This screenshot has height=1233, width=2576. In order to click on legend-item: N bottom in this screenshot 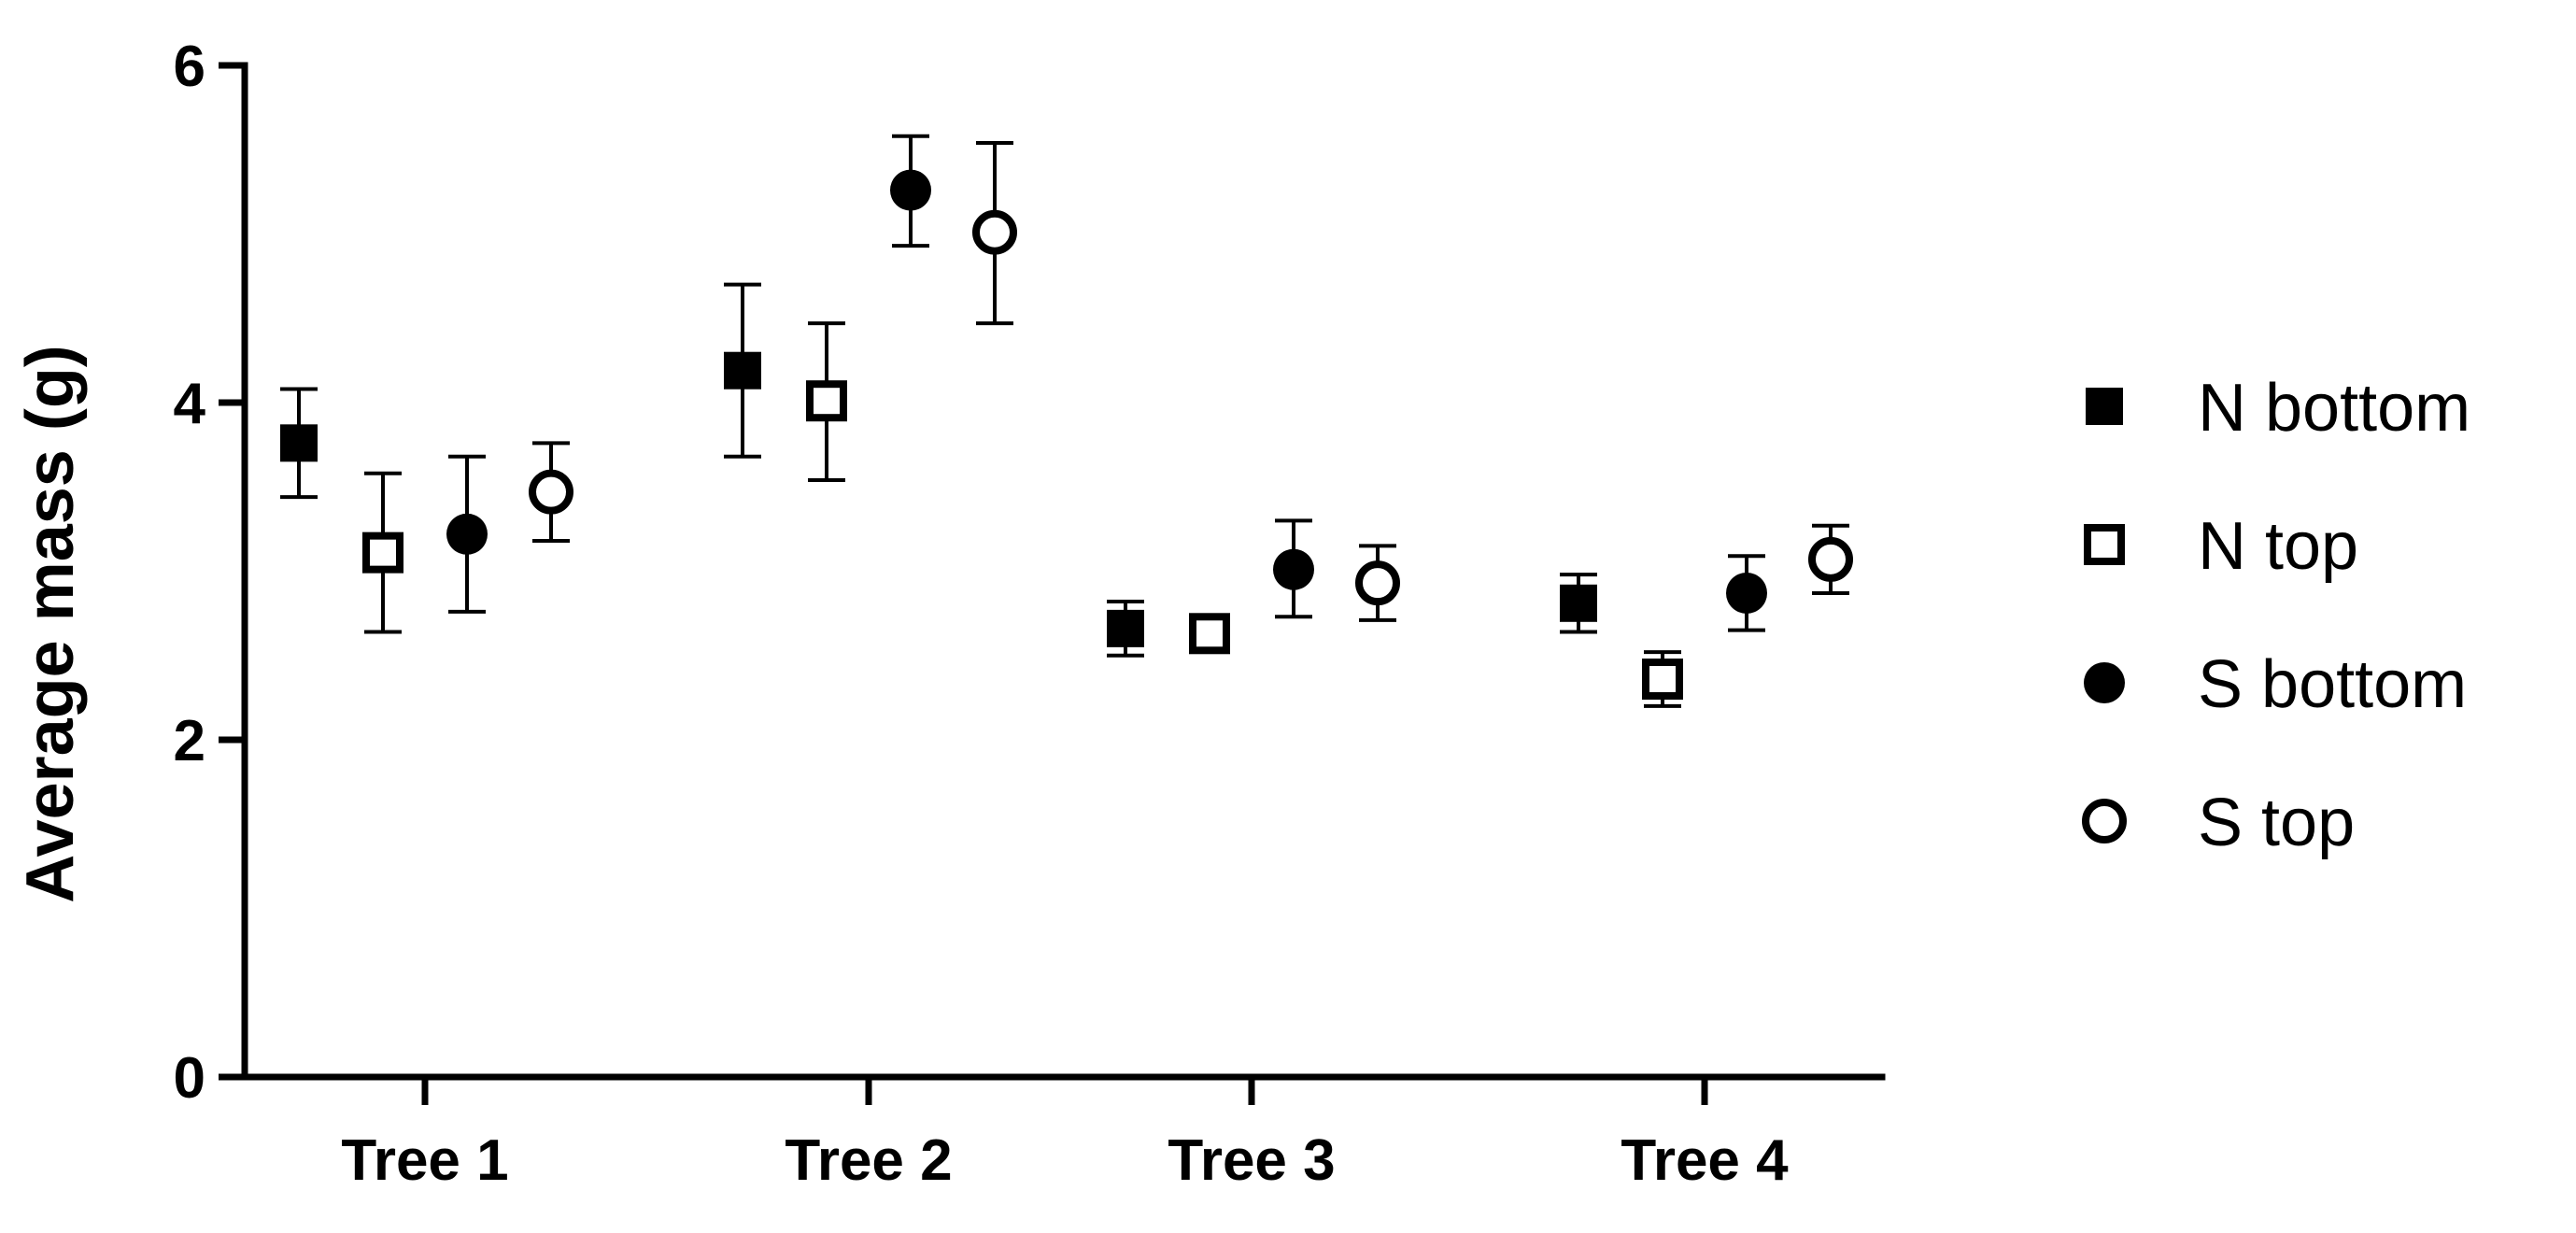, I will do `click(2278, 408)`.